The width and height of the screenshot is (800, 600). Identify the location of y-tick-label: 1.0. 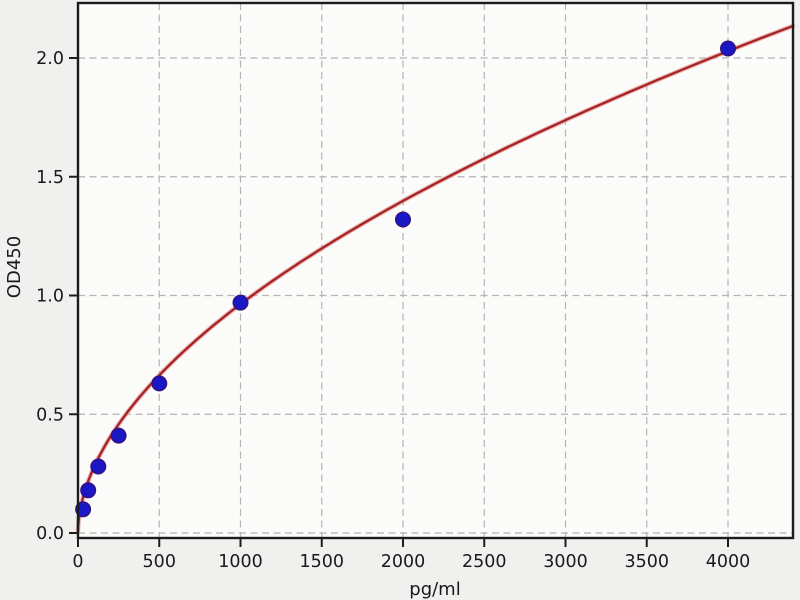
(50, 297).